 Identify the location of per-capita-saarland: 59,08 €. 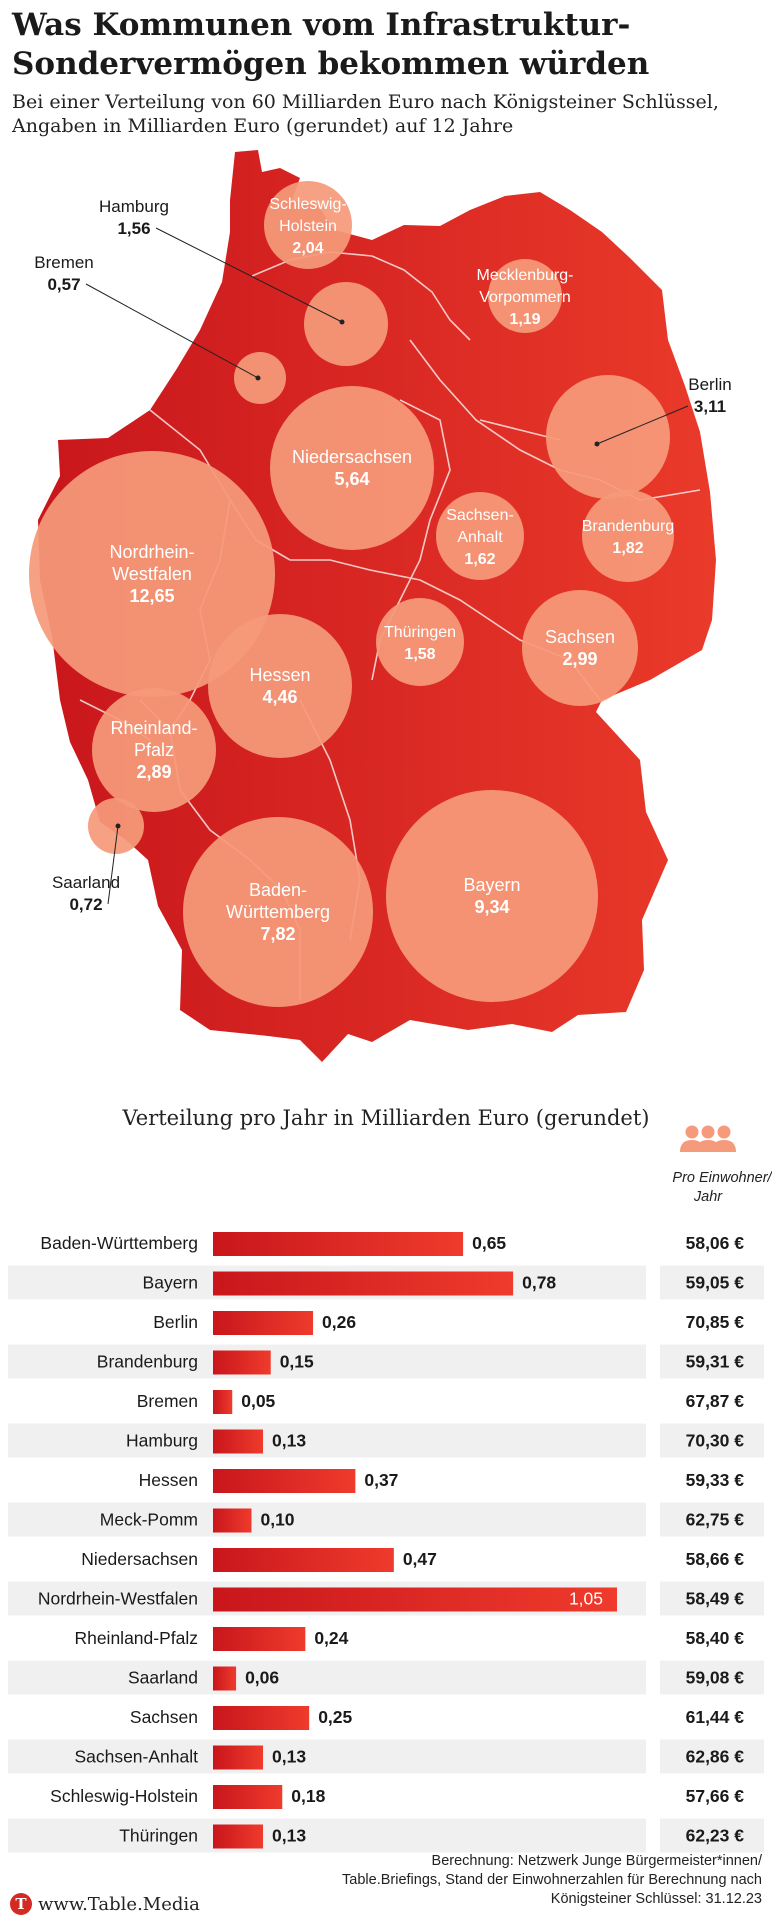
(715, 1678).